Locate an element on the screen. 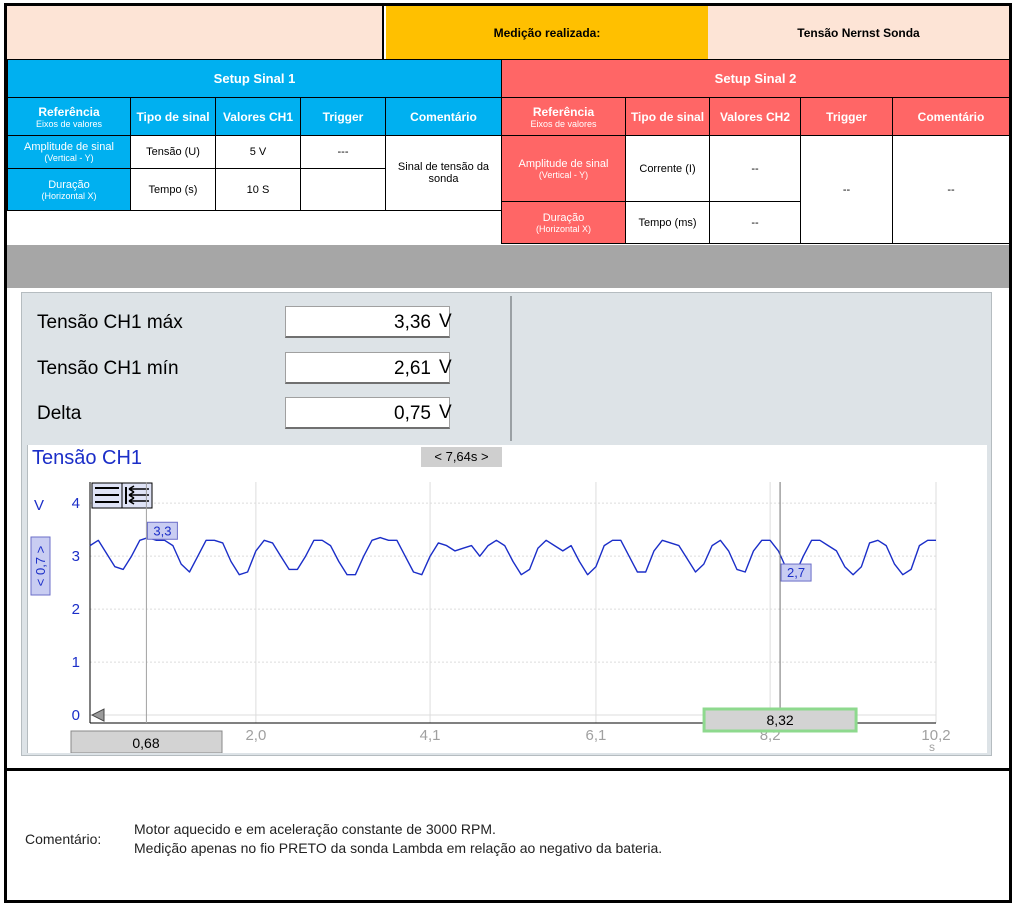  setup-2-header-trigger: Trigger is located at coordinates (846, 116).